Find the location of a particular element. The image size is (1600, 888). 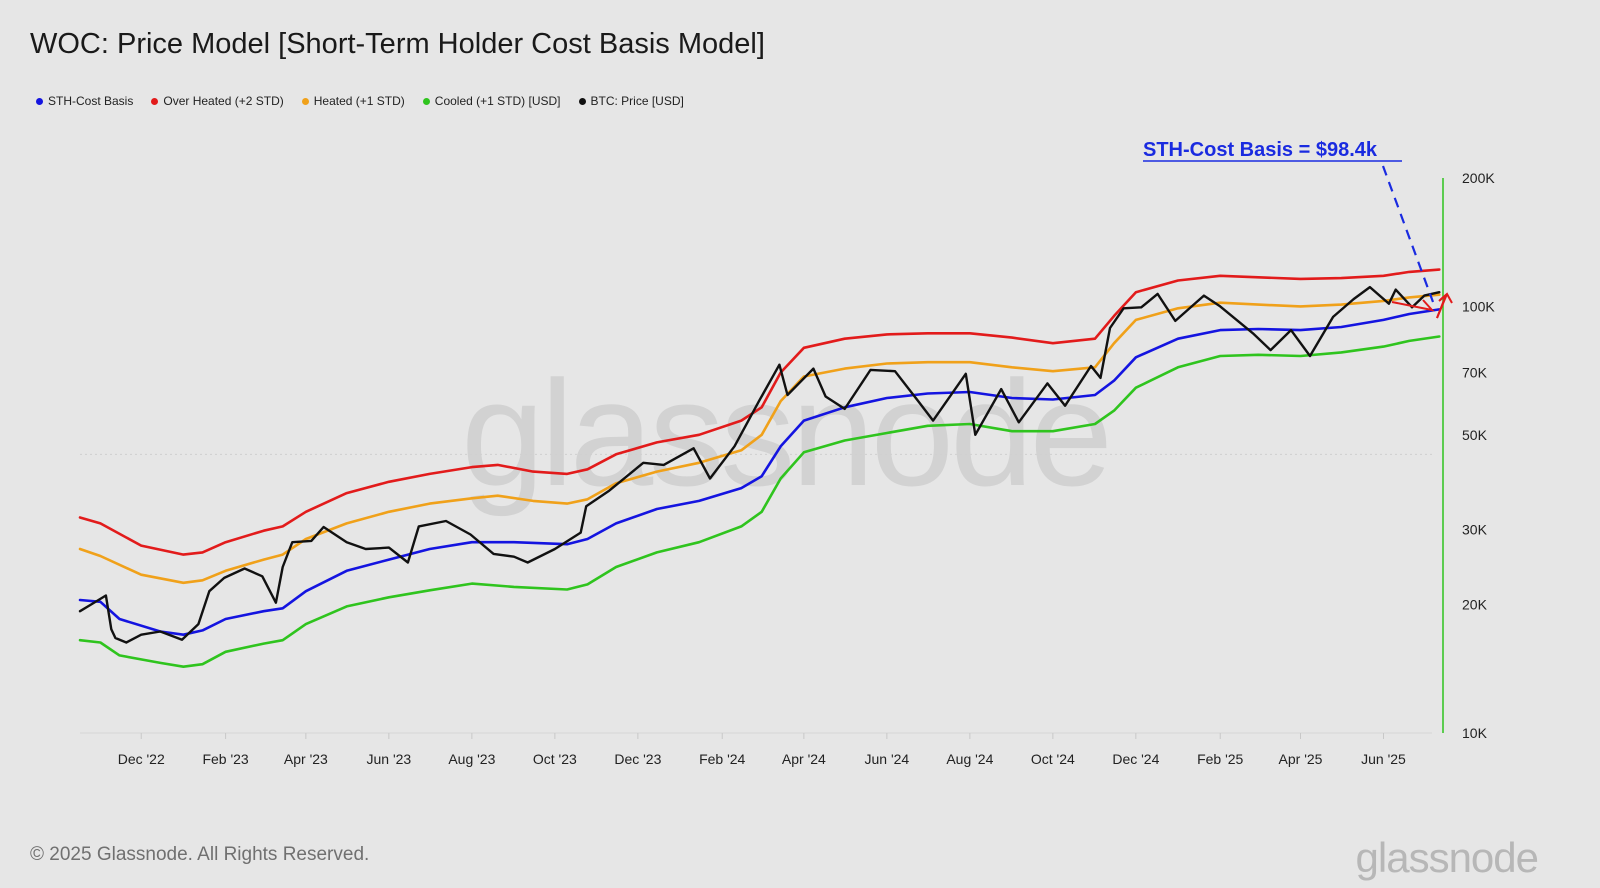

legend-label: STH-Cost Basis is located at coordinates (91, 101).